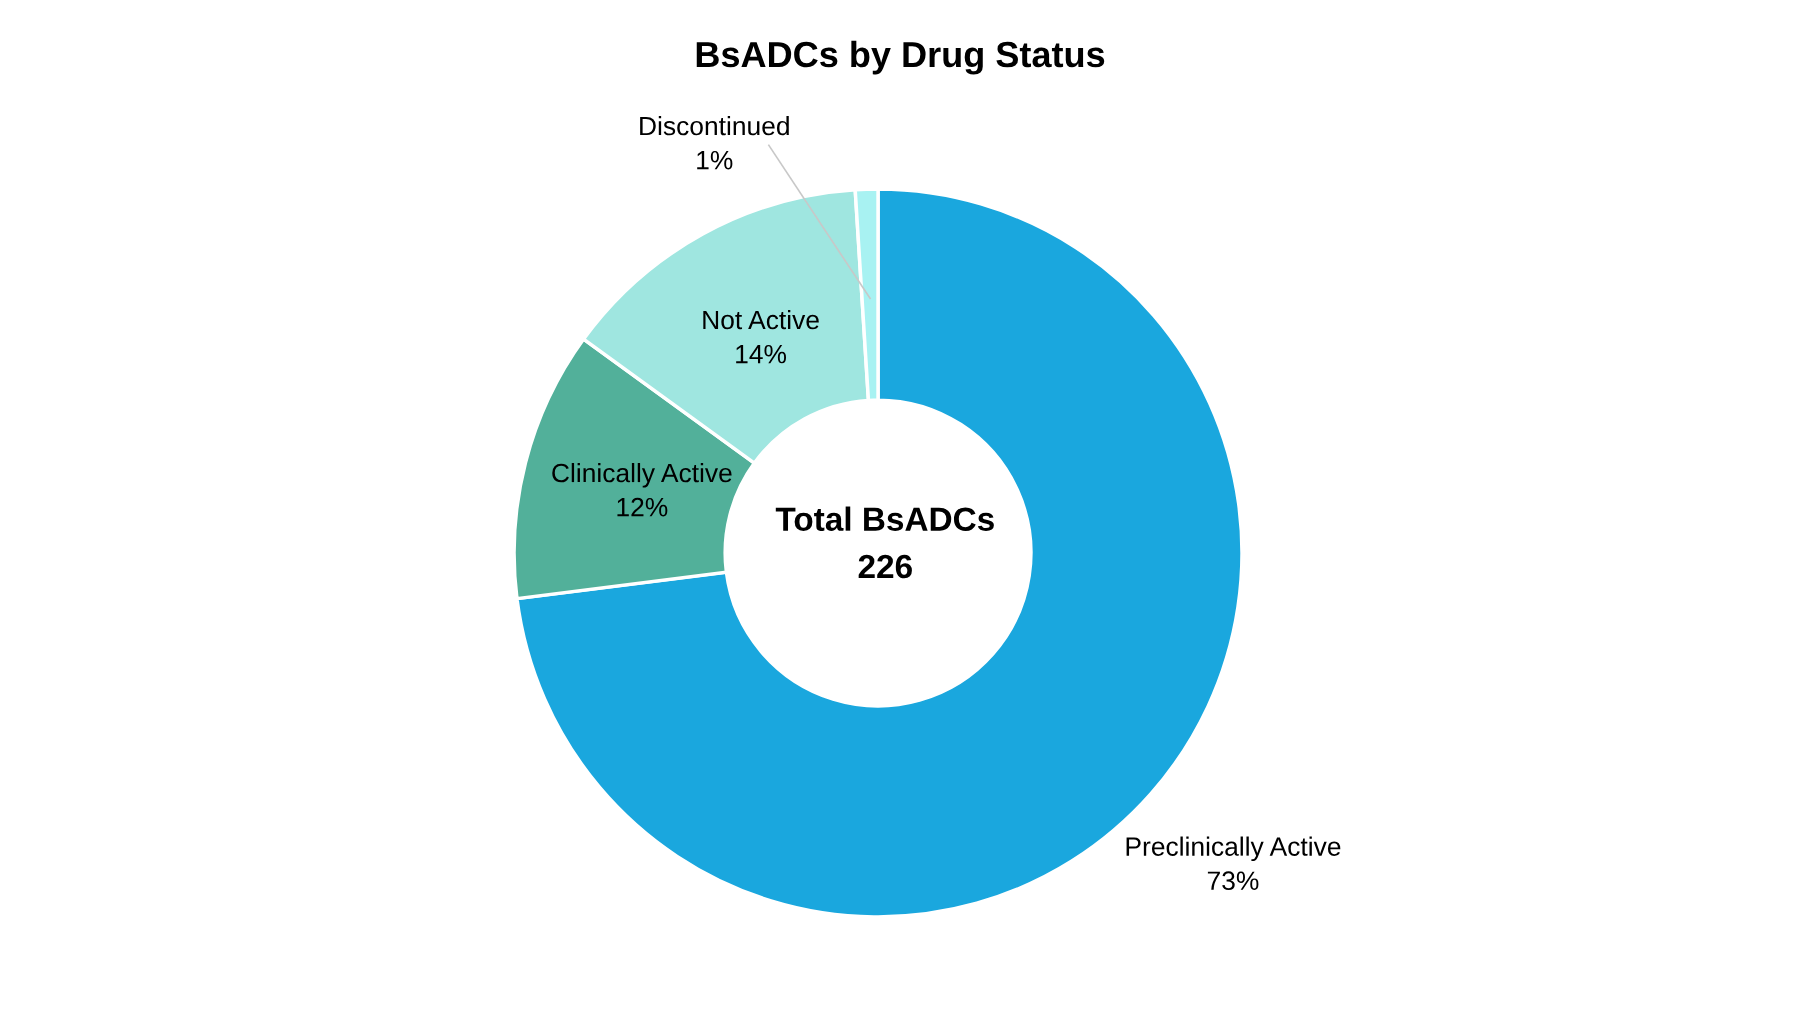  I want to click on slice-label: Clinically Active, so click(642, 475).